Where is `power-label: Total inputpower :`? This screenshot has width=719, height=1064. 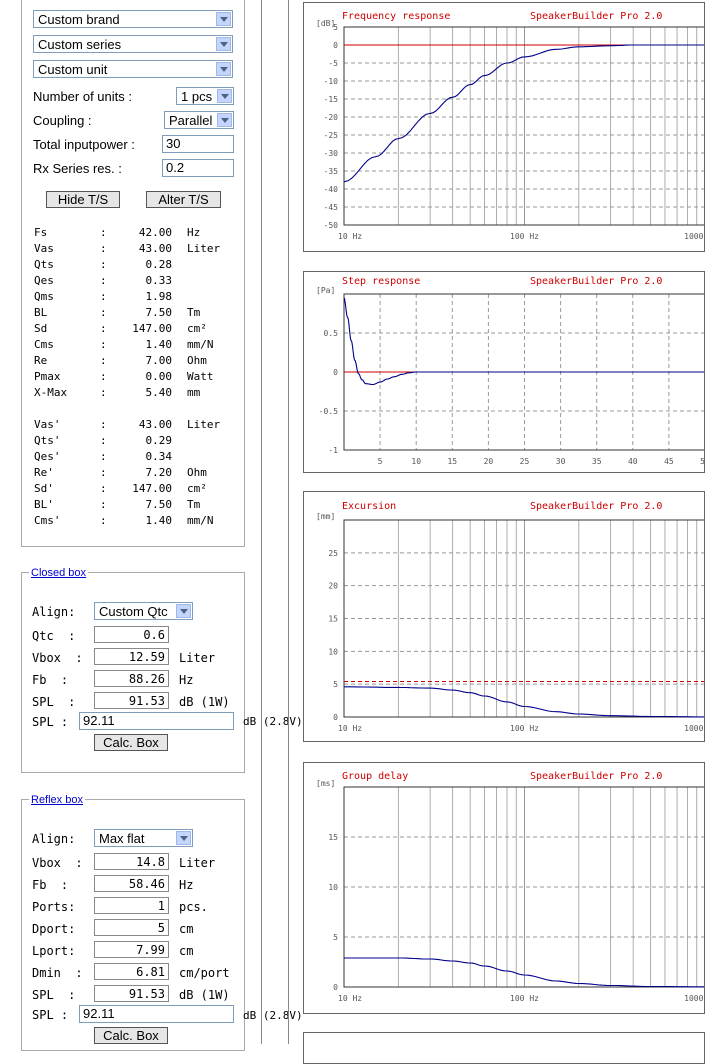
power-label: Total inputpower : is located at coordinates (84, 144).